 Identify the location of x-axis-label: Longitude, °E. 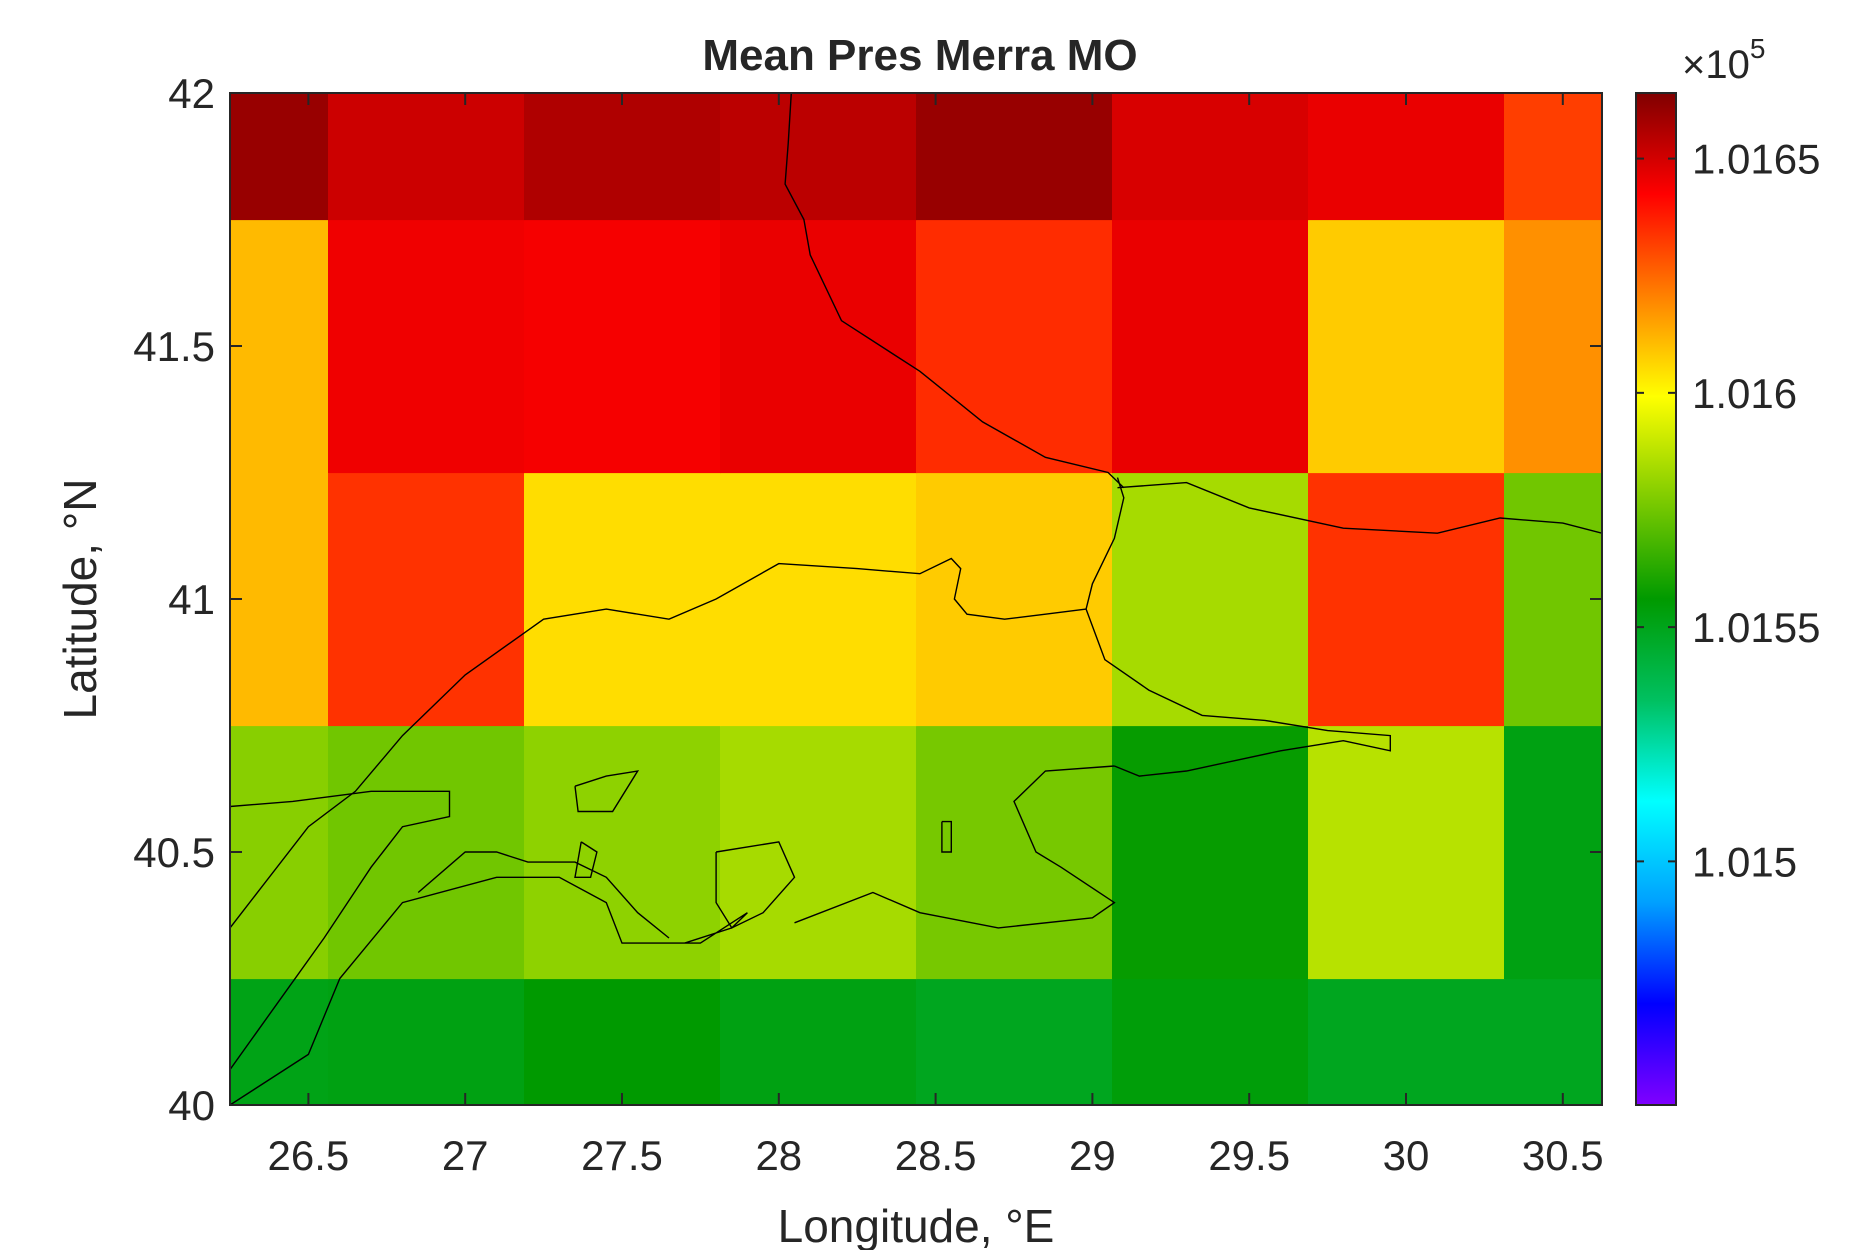
(916, 1225).